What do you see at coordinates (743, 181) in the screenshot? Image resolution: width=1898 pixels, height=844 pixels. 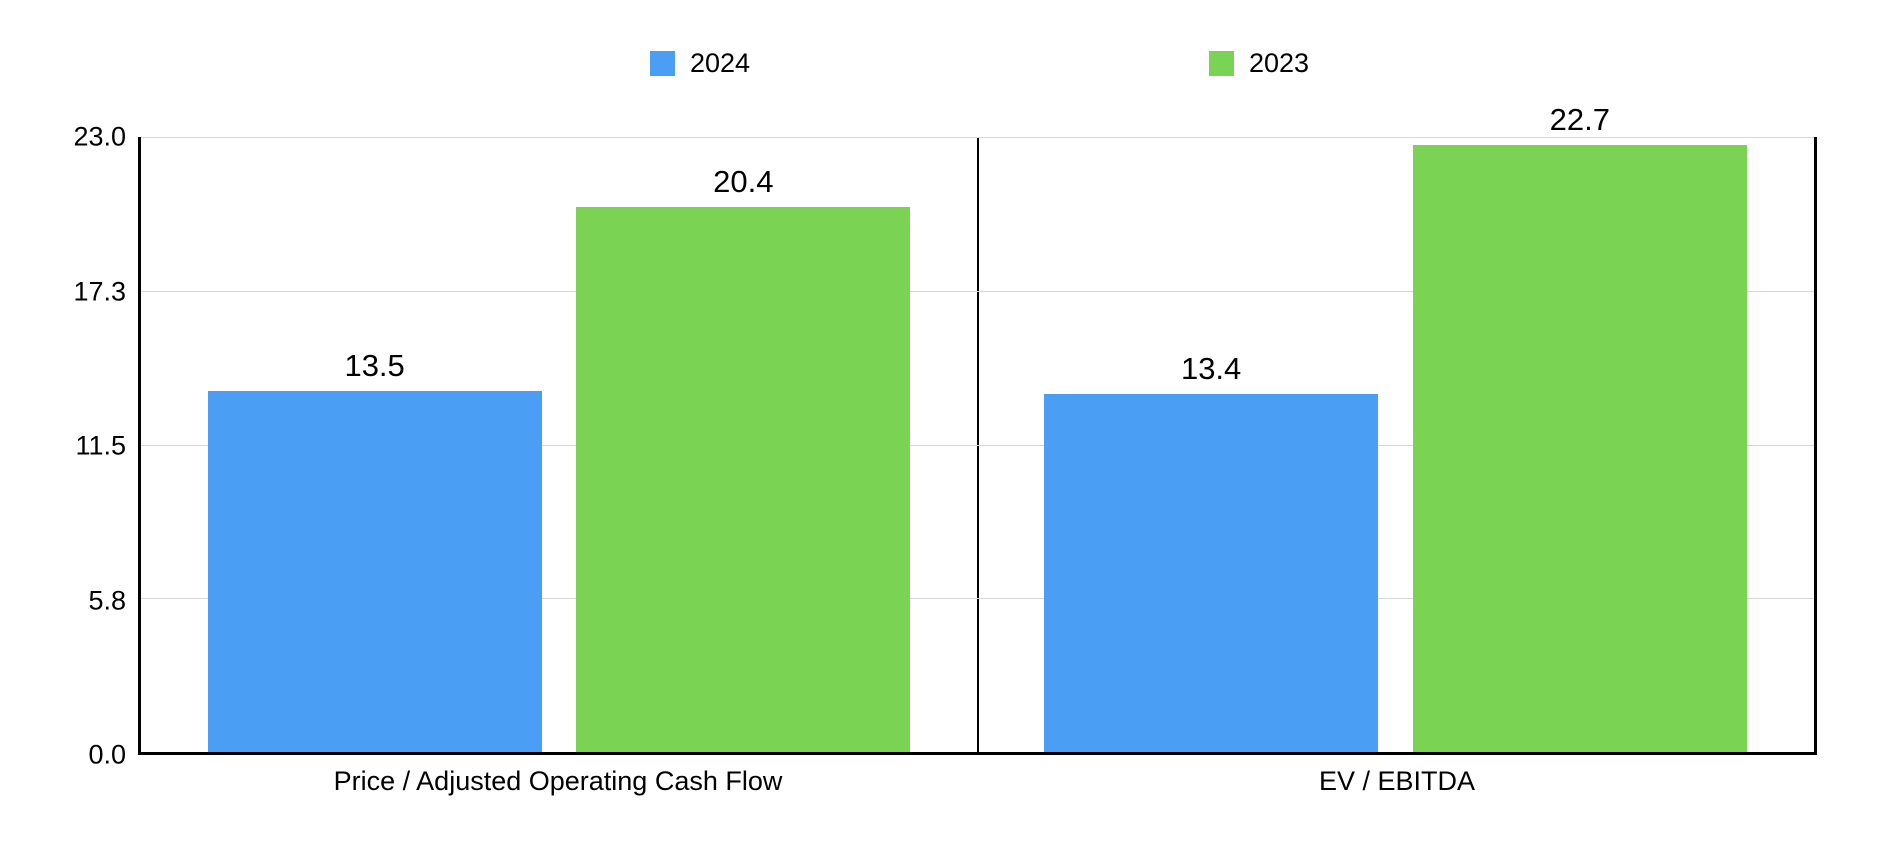 I see `bar-value-label: 20.4` at bounding box center [743, 181].